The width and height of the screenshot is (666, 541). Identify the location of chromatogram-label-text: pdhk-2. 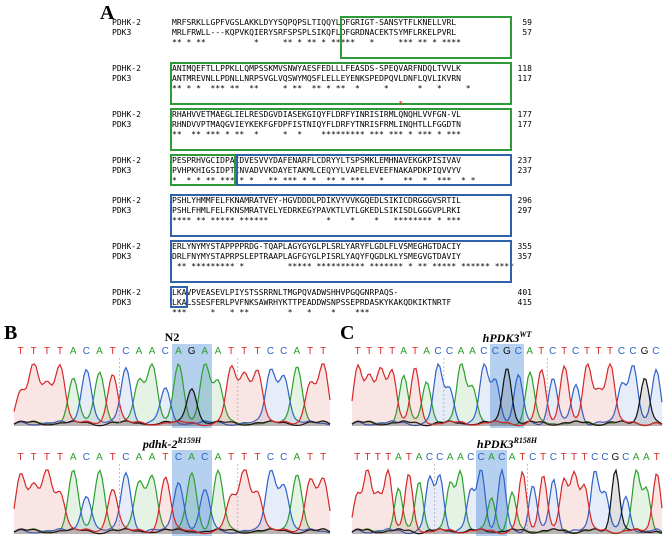
(160, 444).